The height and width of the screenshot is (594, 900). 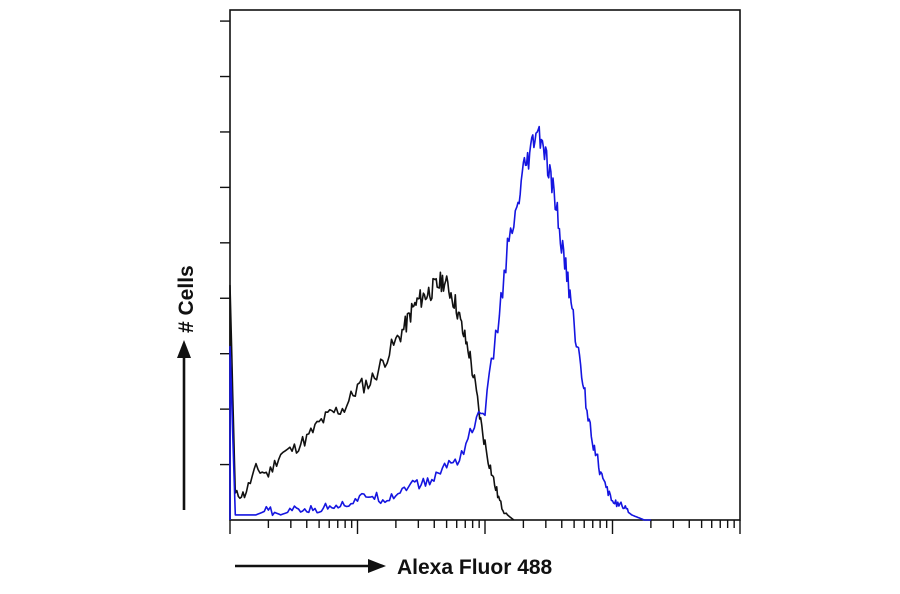 What do you see at coordinates (184, 349) in the screenshot?
I see `y-axis-arrow-head` at bounding box center [184, 349].